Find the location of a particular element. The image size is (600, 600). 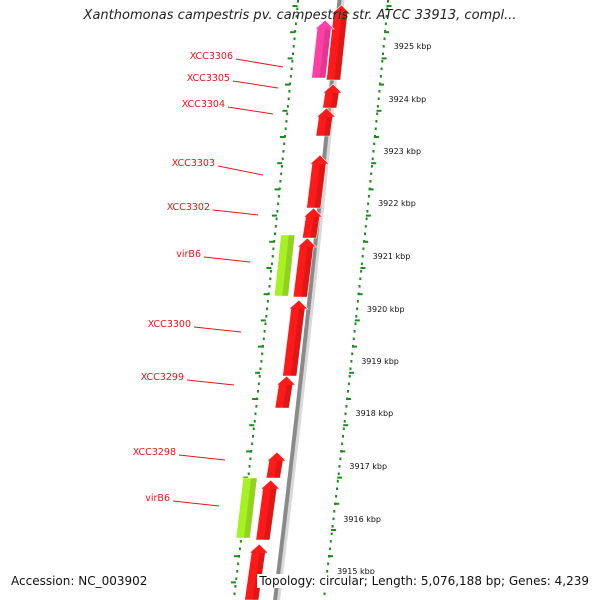

inner-dotted-ring is located at coordinates (264, 298).